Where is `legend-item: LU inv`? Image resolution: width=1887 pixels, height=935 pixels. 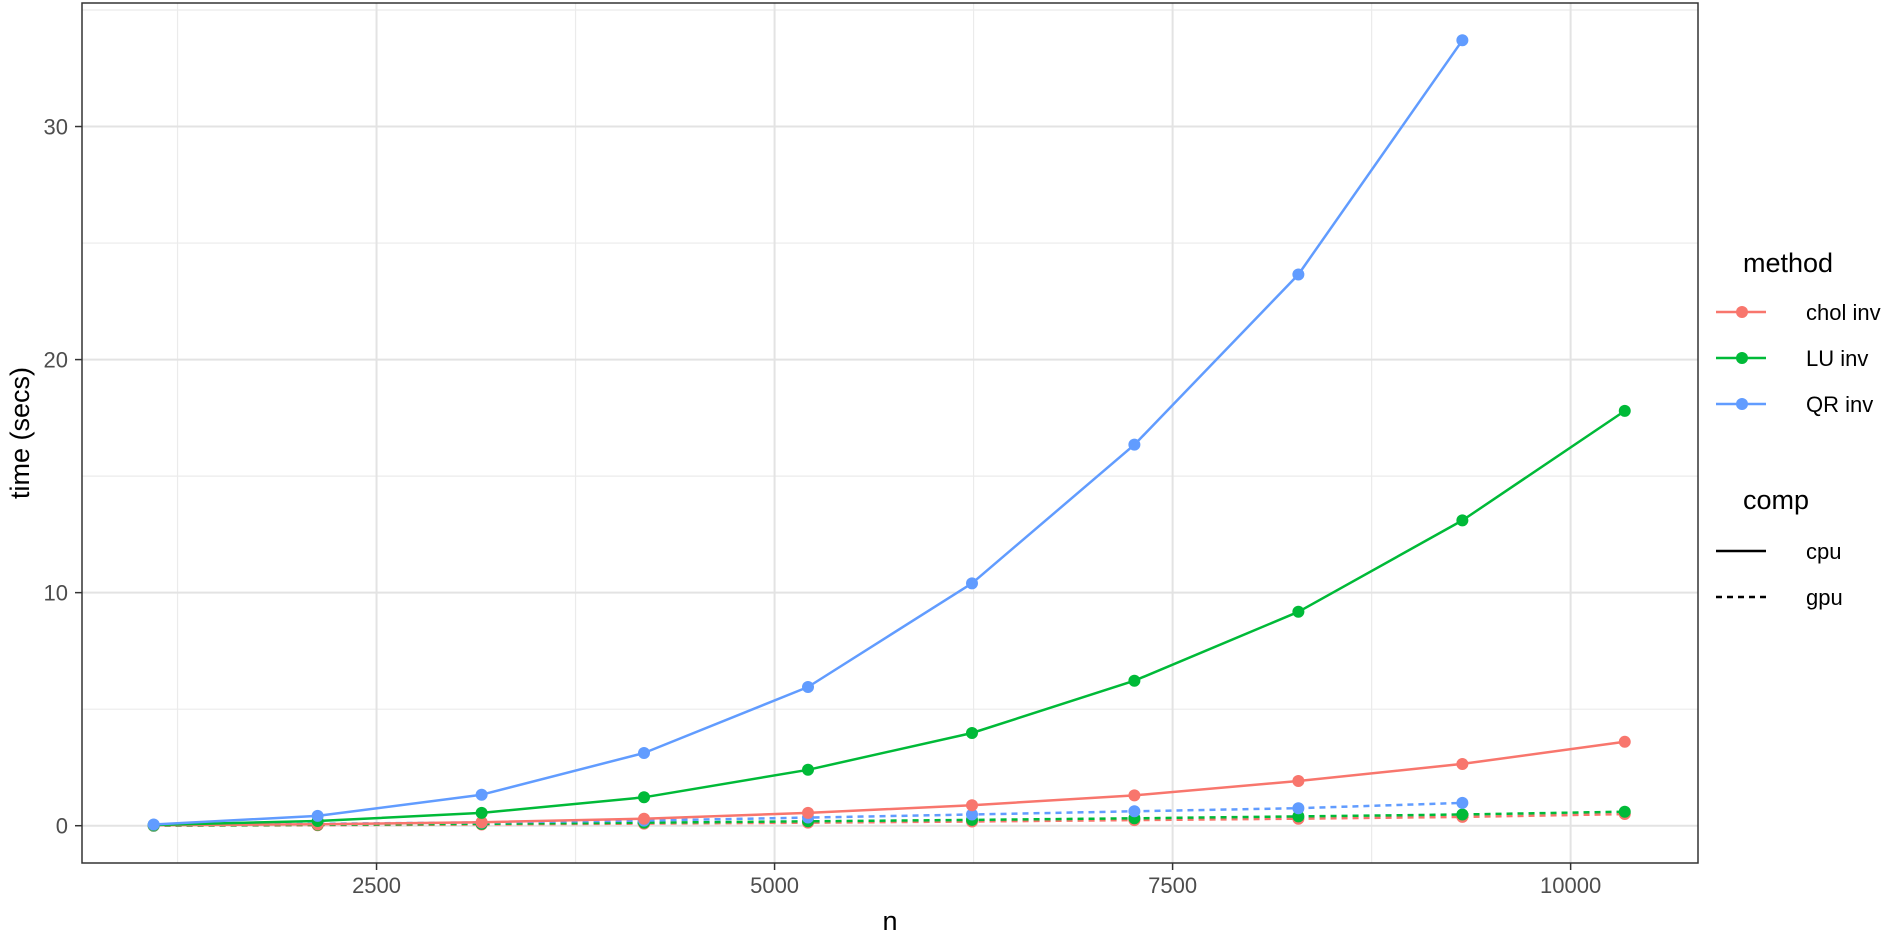 legend-item: LU inv is located at coordinates (1792, 358).